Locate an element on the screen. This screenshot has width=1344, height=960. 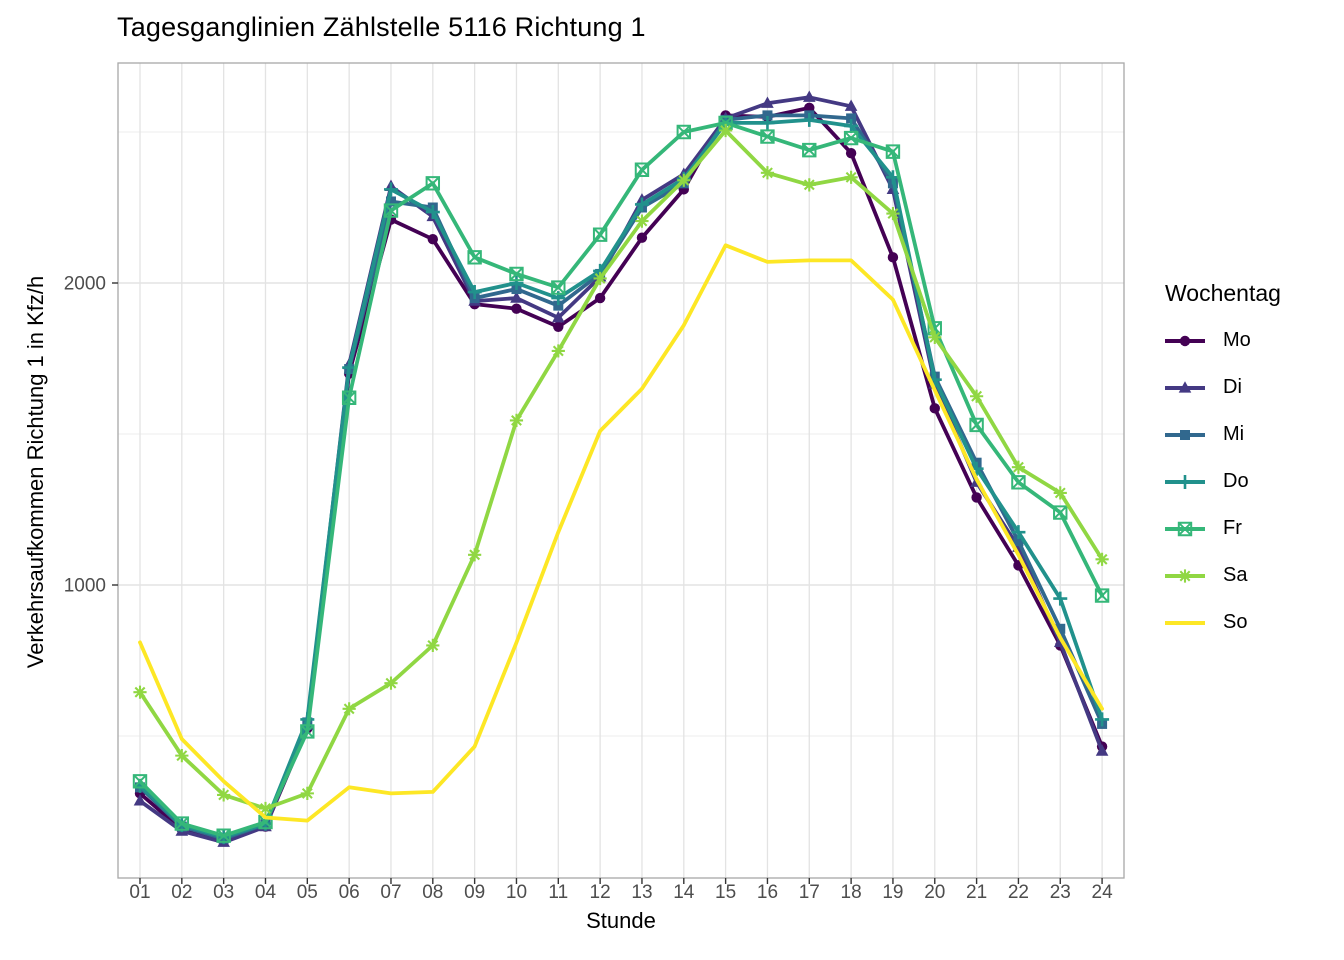
x-tick-label: 07 is located at coordinates (390, 892).